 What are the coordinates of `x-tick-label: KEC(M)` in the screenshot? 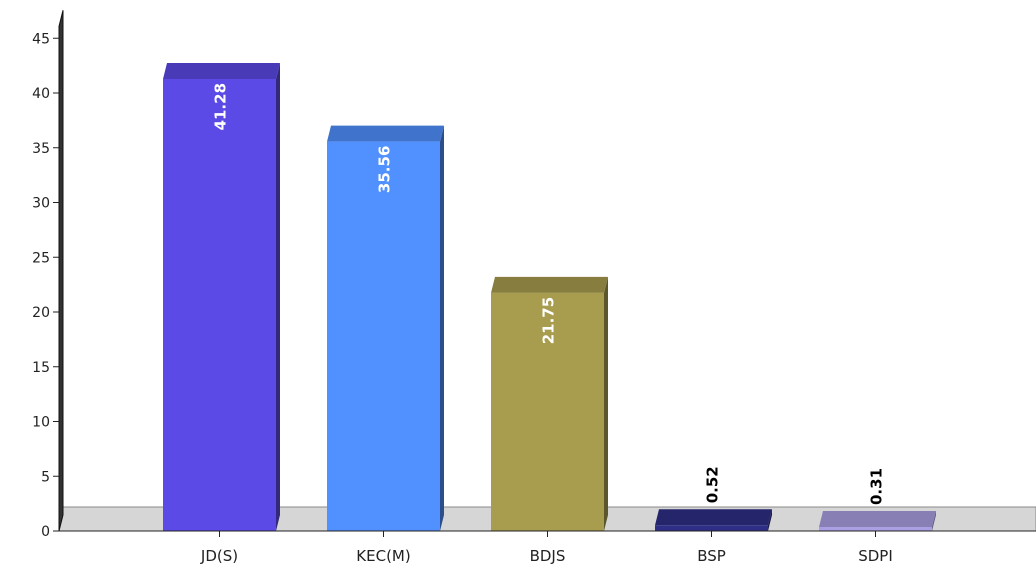 It's located at (383, 556).